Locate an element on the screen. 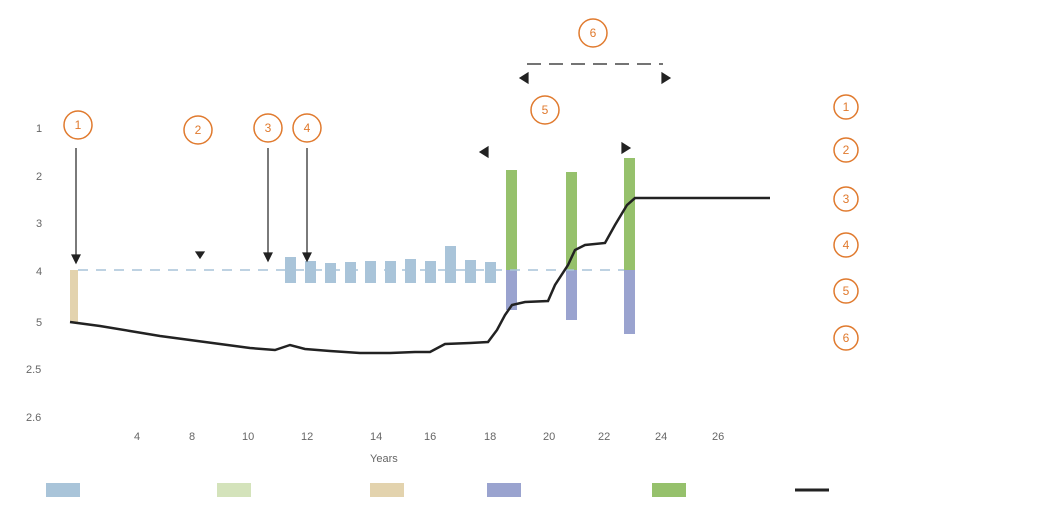 This screenshot has height=505, width=1054. callout-3: 3 is located at coordinates (268, 128).